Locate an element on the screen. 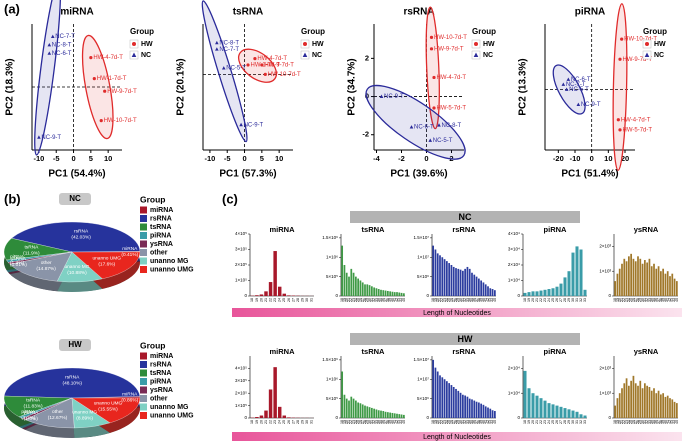 Image resolution: width=685 pixels, height=443 pixels. pie-label: miRNA is located at coordinates (130, 249).